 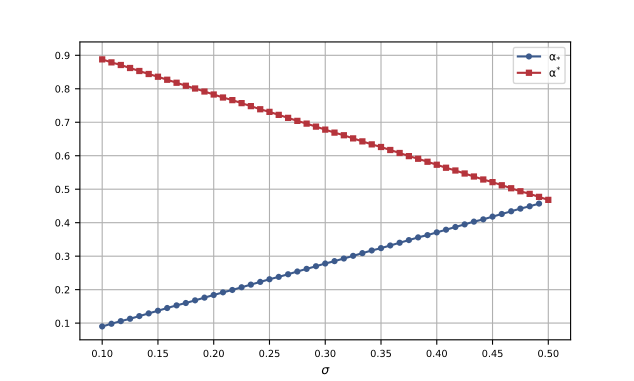 I want to click on x-tick-label: 0.40, so click(x=436, y=354).